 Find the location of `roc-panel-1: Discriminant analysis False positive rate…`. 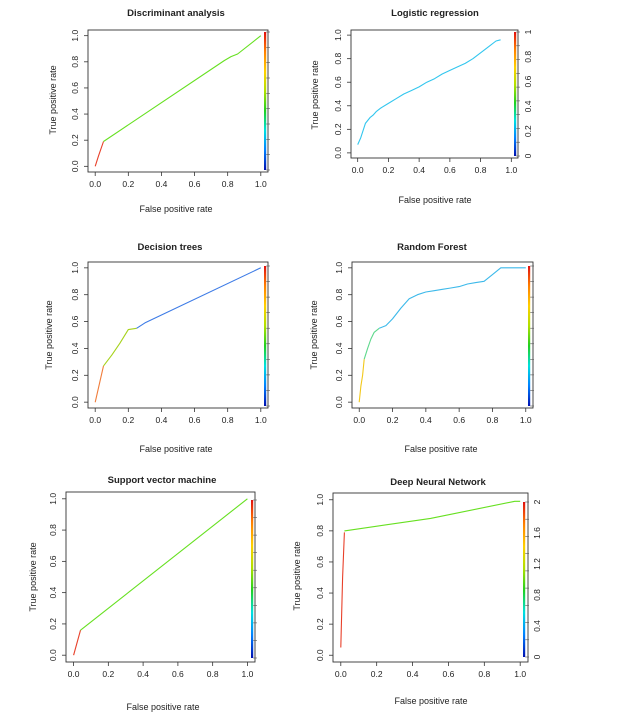

roc-panel-1: Discriminant analysis False positive rate… is located at coordinates (159, 111).